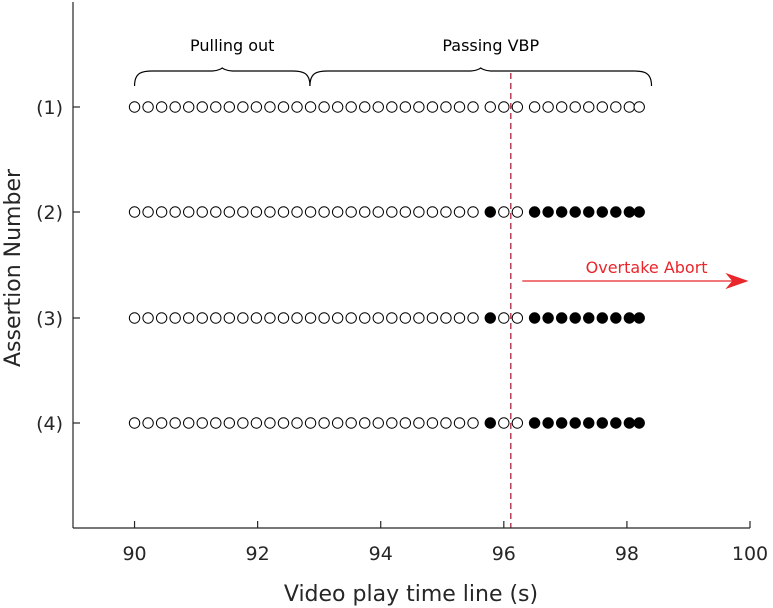  What do you see at coordinates (258, 554) in the screenshot?
I see `x-tick-label: 92` at bounding box center [258, 554].